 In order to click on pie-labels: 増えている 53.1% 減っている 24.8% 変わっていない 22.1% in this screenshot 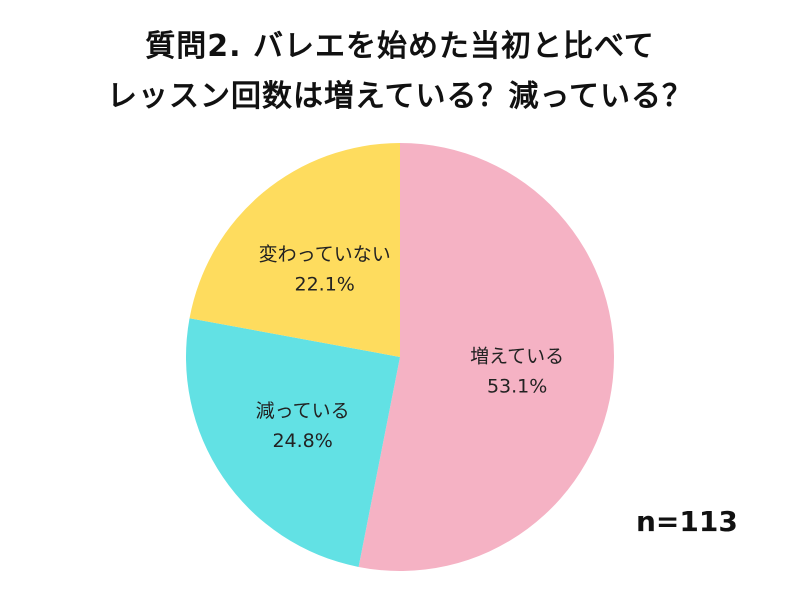, I will do `click(410, 348)`.